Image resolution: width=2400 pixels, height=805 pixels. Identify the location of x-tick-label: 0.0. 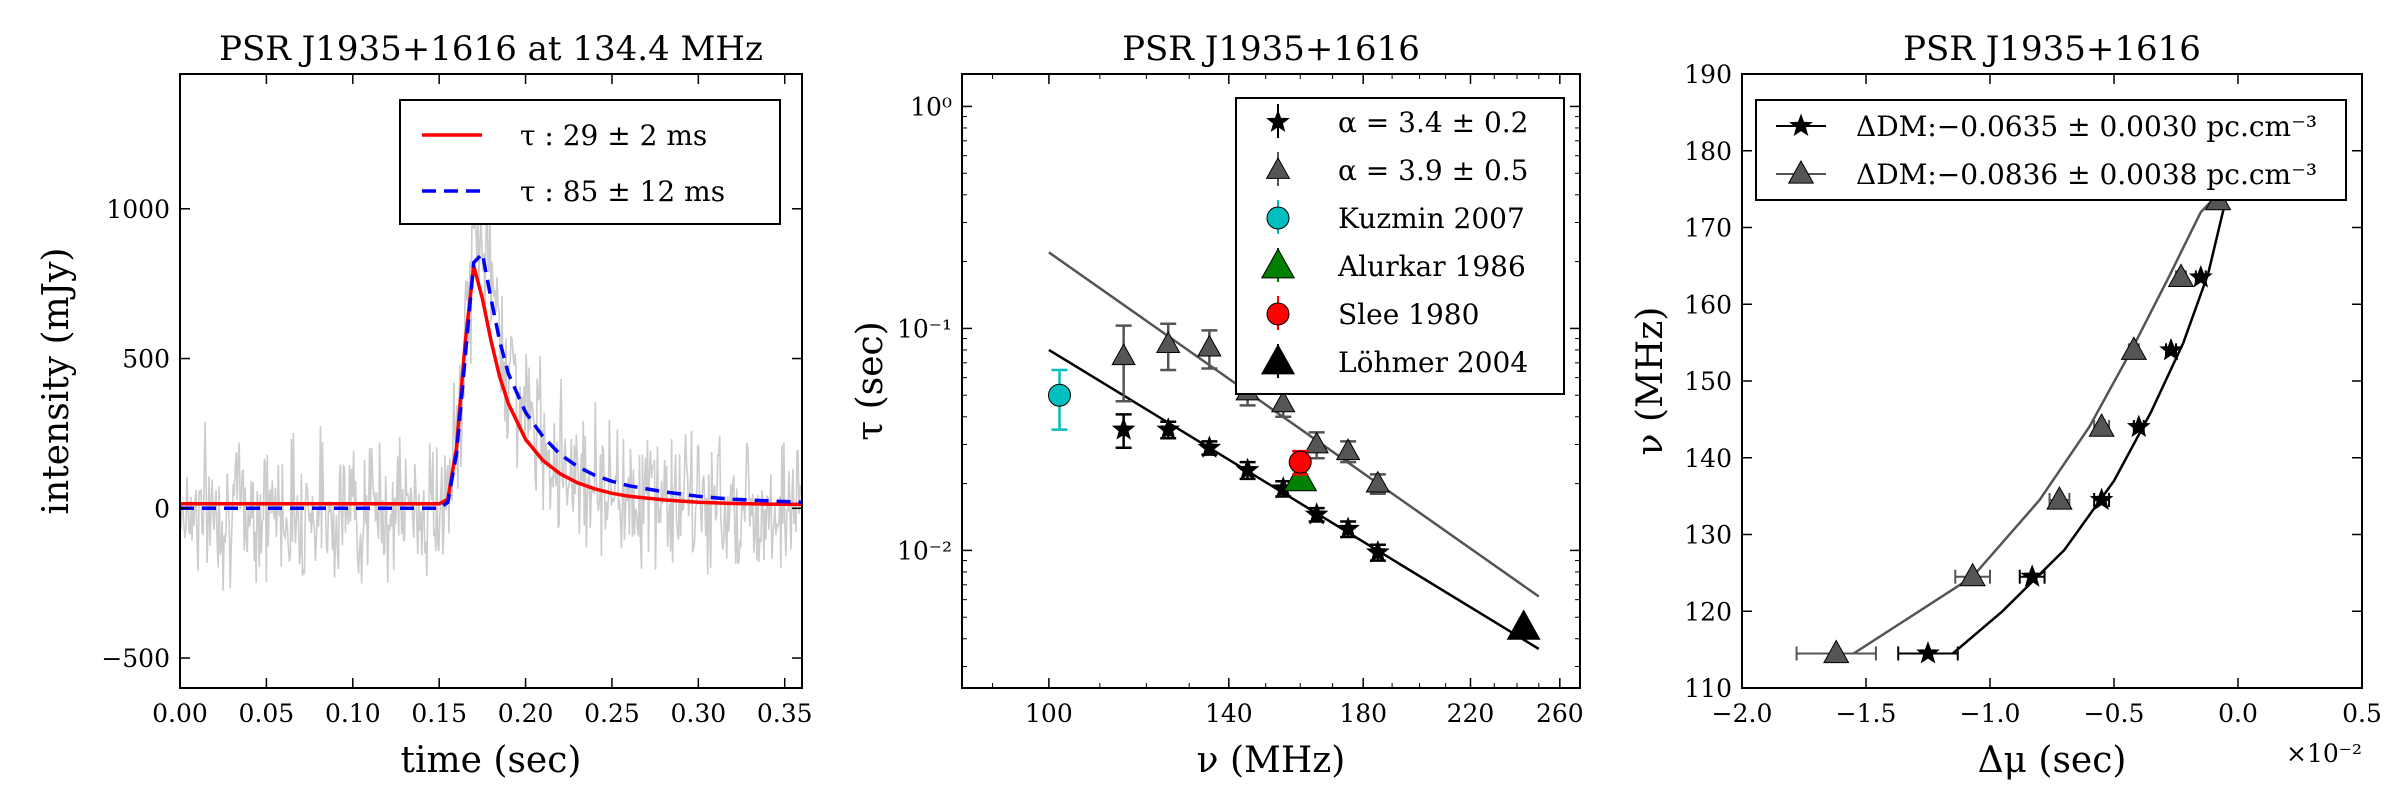
(2238, 713).